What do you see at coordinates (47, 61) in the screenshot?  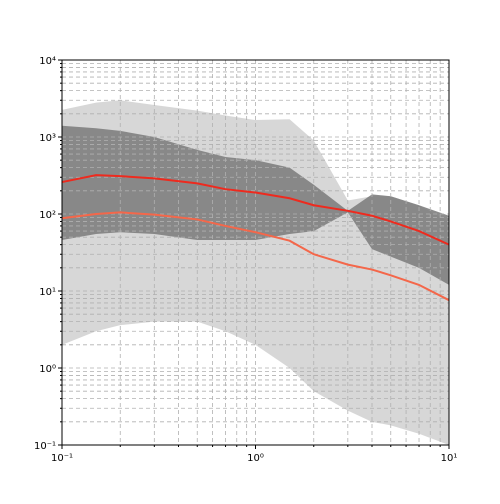 I see `y-tick-label: 10⁴` at bounding box center [47, 61].